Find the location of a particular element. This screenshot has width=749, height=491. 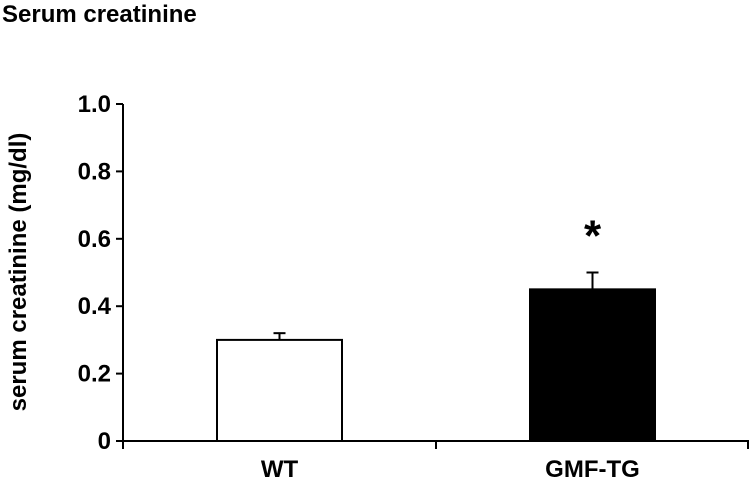

y-axis-title: serum creatinine (mg/dl) is located at coordinates (18, 272).